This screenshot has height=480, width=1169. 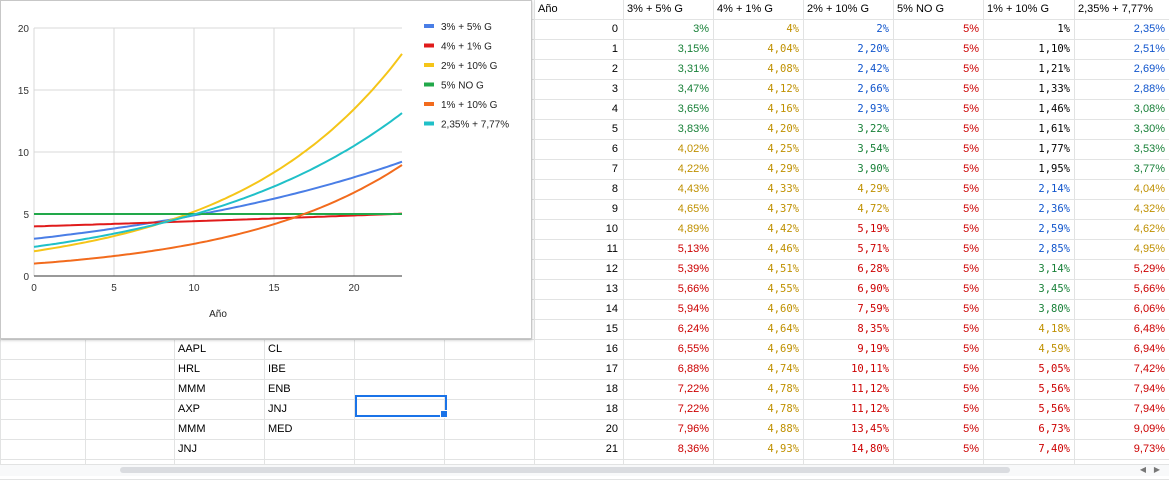 What do you see at coordinates (1054, 49) in the screenshot?
I see `percent-cell: 1,10%` at bounding box center [1054, 49].